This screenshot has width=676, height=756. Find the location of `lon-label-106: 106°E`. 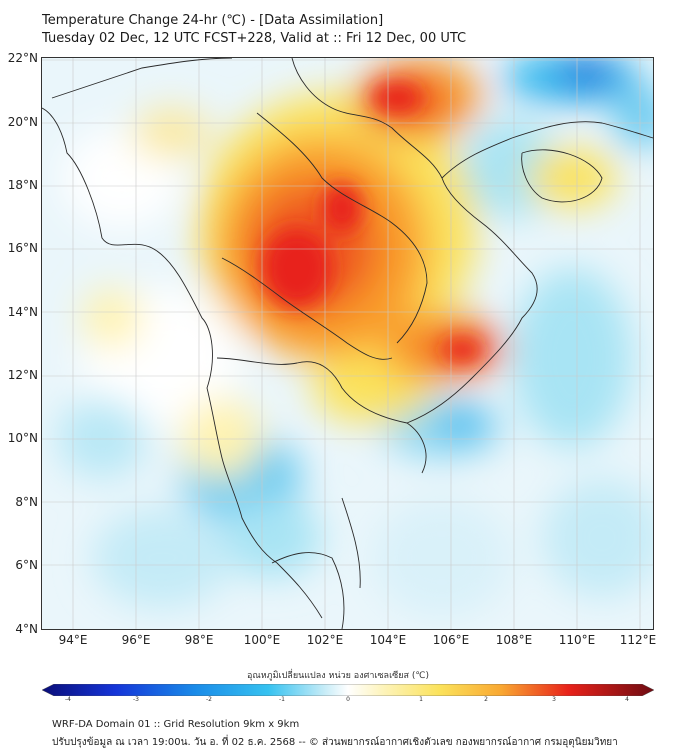

lon-label-106: 106°E is located at coordinates (451, 640).